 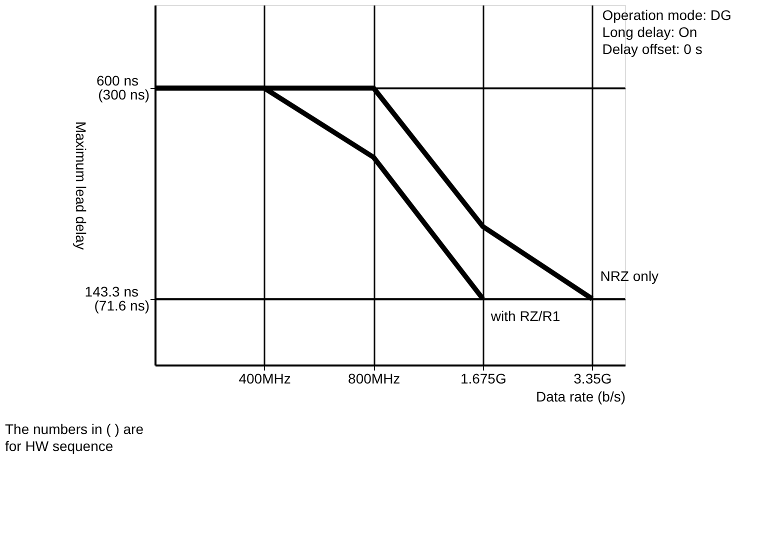 I want to click on y-tick-label: 143.3 ns, so click(x=111, y=291).